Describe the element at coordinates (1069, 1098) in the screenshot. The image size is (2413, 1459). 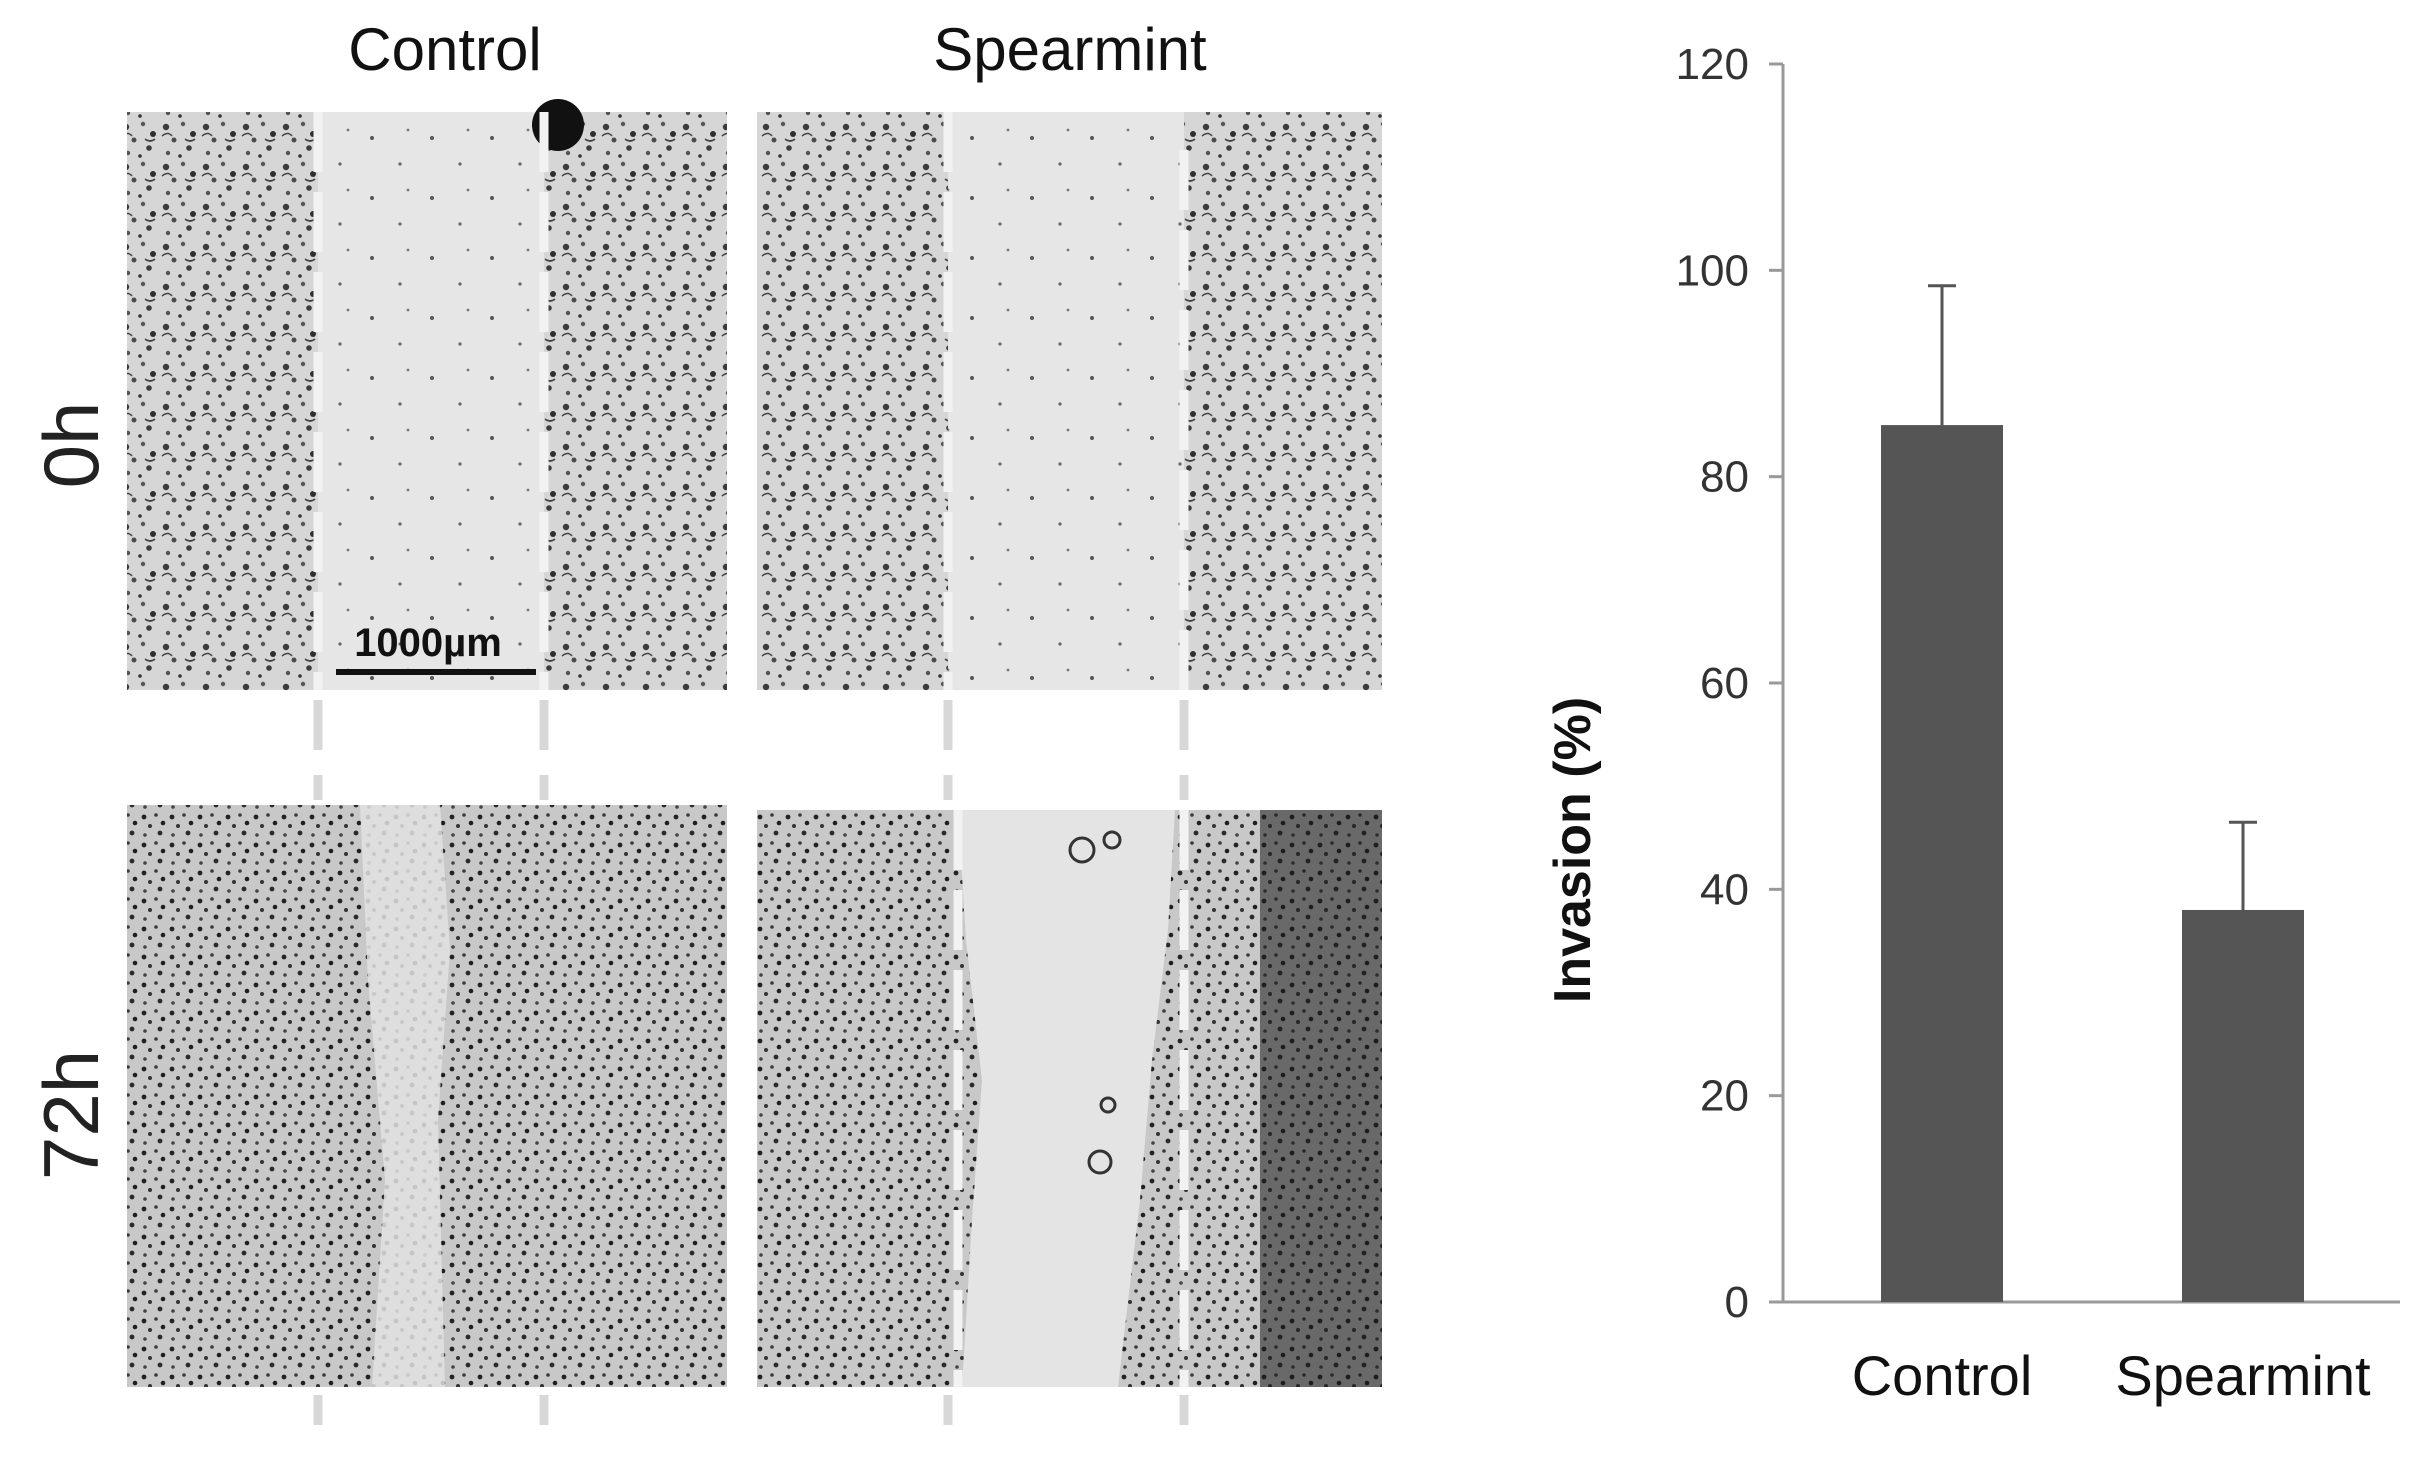
I see `micrograph-spearmint-72h` at that location.